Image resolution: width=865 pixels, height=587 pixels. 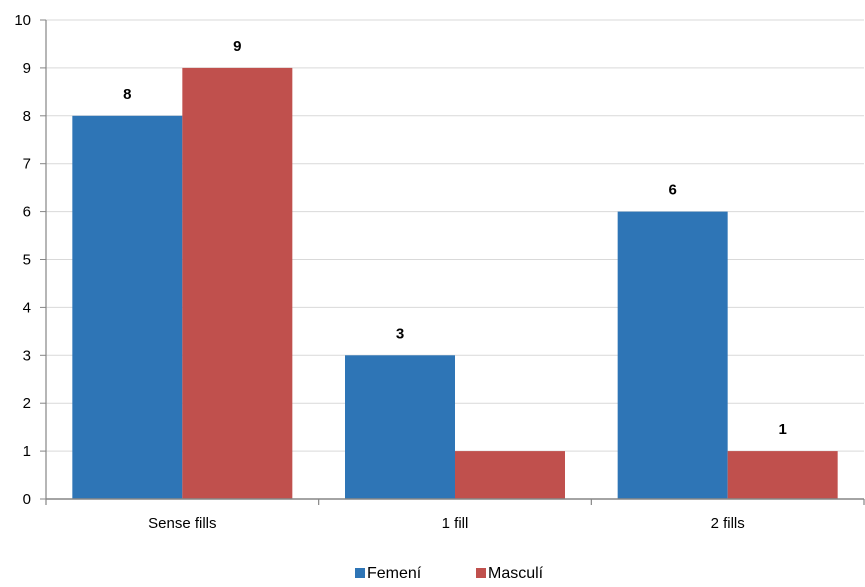 What do you see at coordinates (728, 523) in the screenshot?
I see `x-category-label: 2 fills` at bounding box center [728, 523].